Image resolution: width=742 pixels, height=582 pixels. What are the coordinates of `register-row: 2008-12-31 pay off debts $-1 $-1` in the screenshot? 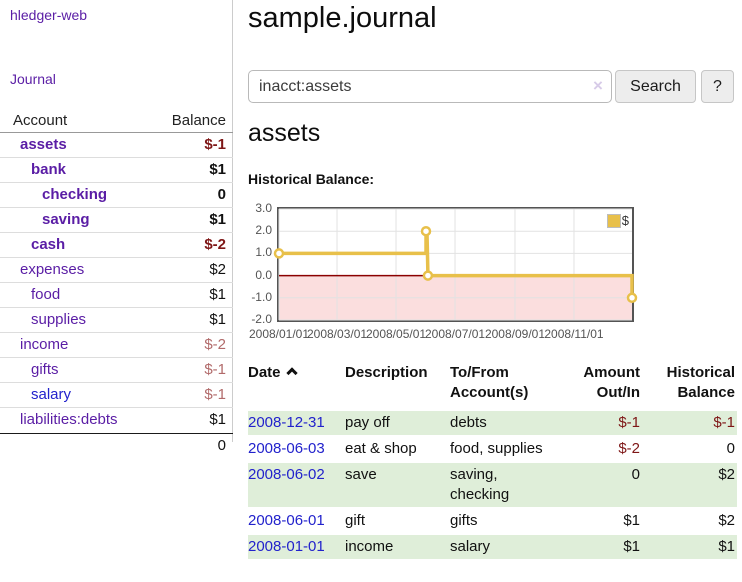 It's located at (492, 423).